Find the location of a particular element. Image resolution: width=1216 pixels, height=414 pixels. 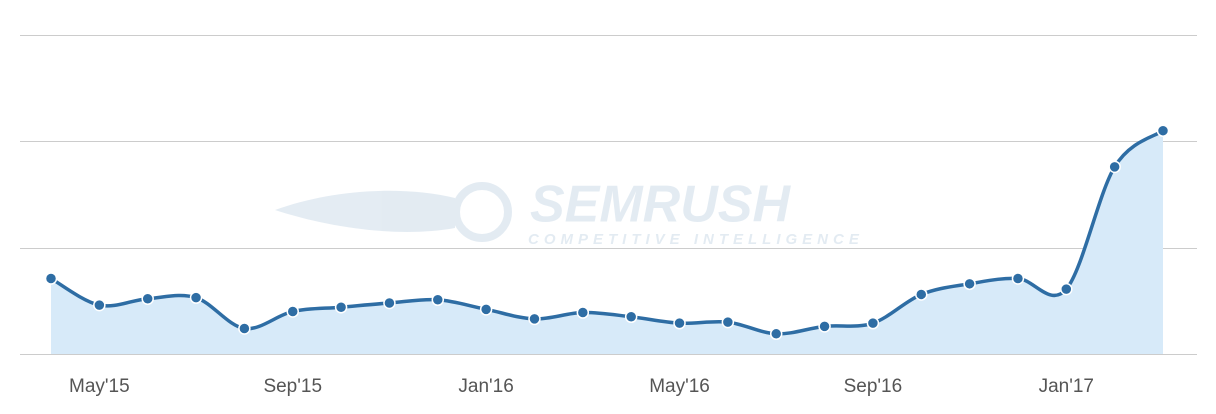

watermark-subtitle: COMPETITIVE INTELLIGENCE is located at coordinates (696, 239).